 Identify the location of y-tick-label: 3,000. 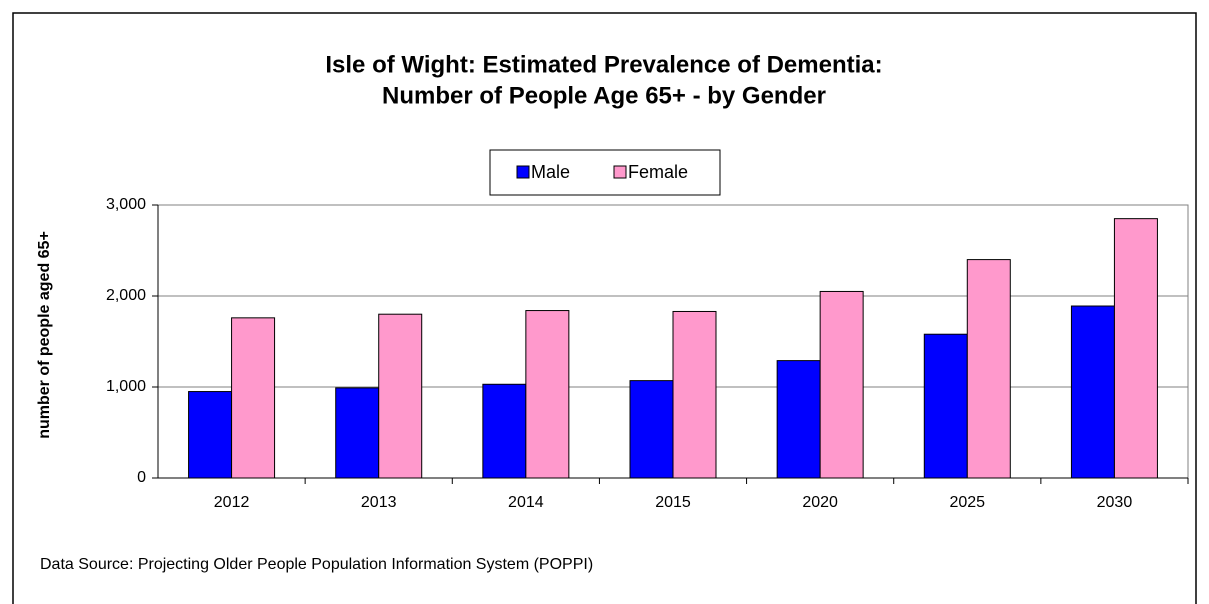
(126, 204).